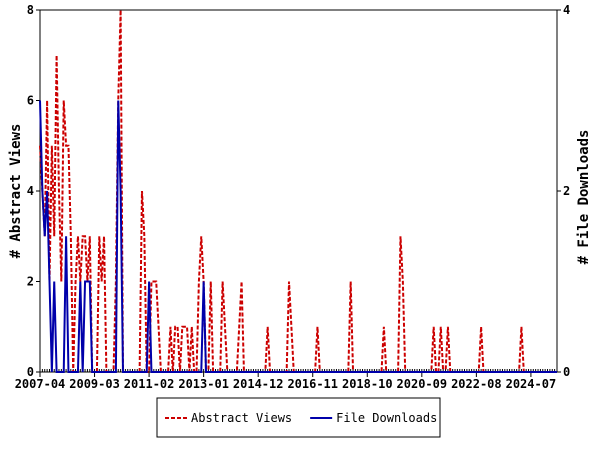 Image resolution: width=600 pixels, height=454 pixels. I want to click on x-tick-label: 2011-02, so click(149, 384).